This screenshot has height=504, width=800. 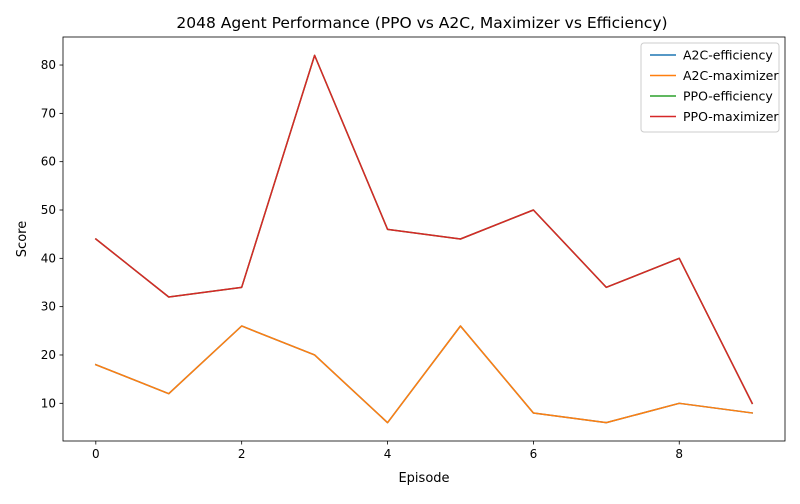 I want to click on y-axis-label: Score, so click(x=22, y=239).